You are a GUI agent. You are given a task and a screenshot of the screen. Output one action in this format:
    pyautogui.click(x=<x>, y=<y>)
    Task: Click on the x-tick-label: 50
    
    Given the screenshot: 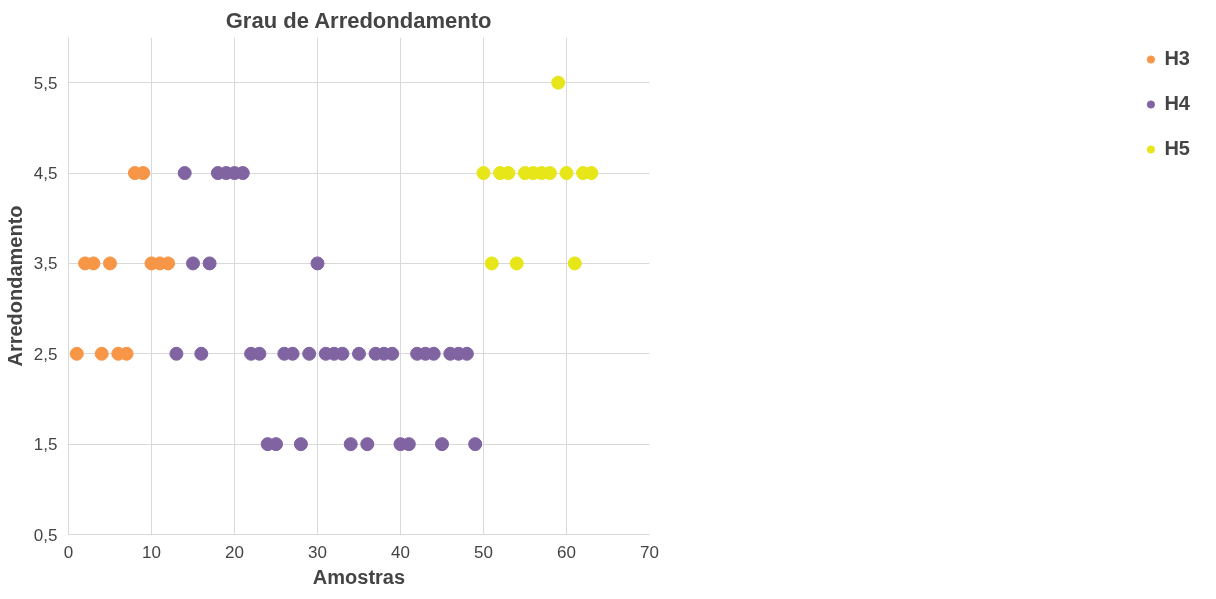 What is the action you would take?
    pyautogui.click(x=483, y=552)
    